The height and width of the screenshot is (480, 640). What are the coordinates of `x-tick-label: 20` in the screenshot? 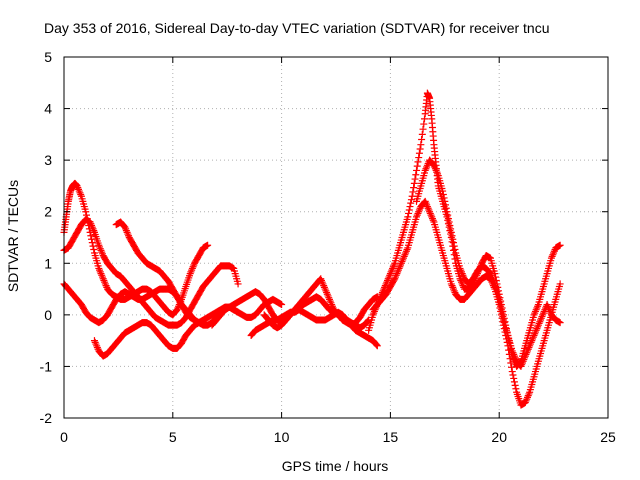 It's located at (499, 437).